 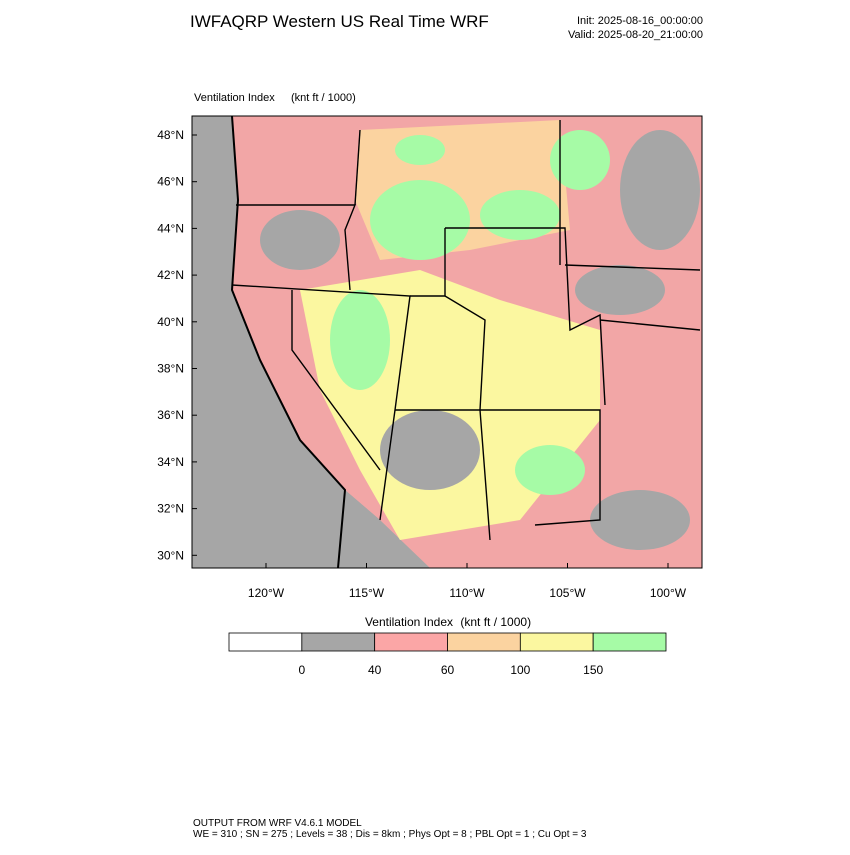 I want to click on lat-label: 40°N, so click(x=170, y=322).